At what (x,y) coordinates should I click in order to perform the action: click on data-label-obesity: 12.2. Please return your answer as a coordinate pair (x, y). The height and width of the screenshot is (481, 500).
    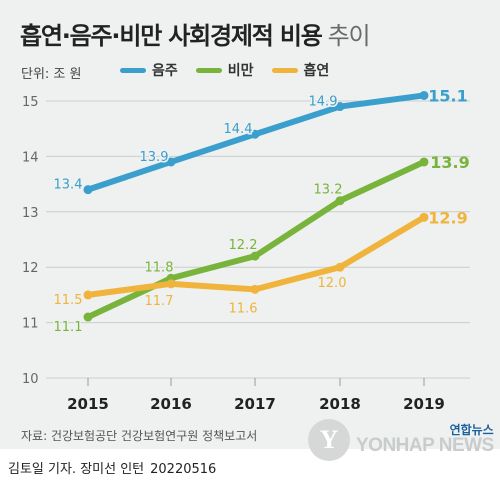
    Looking at the image, I should click on (243, 245).